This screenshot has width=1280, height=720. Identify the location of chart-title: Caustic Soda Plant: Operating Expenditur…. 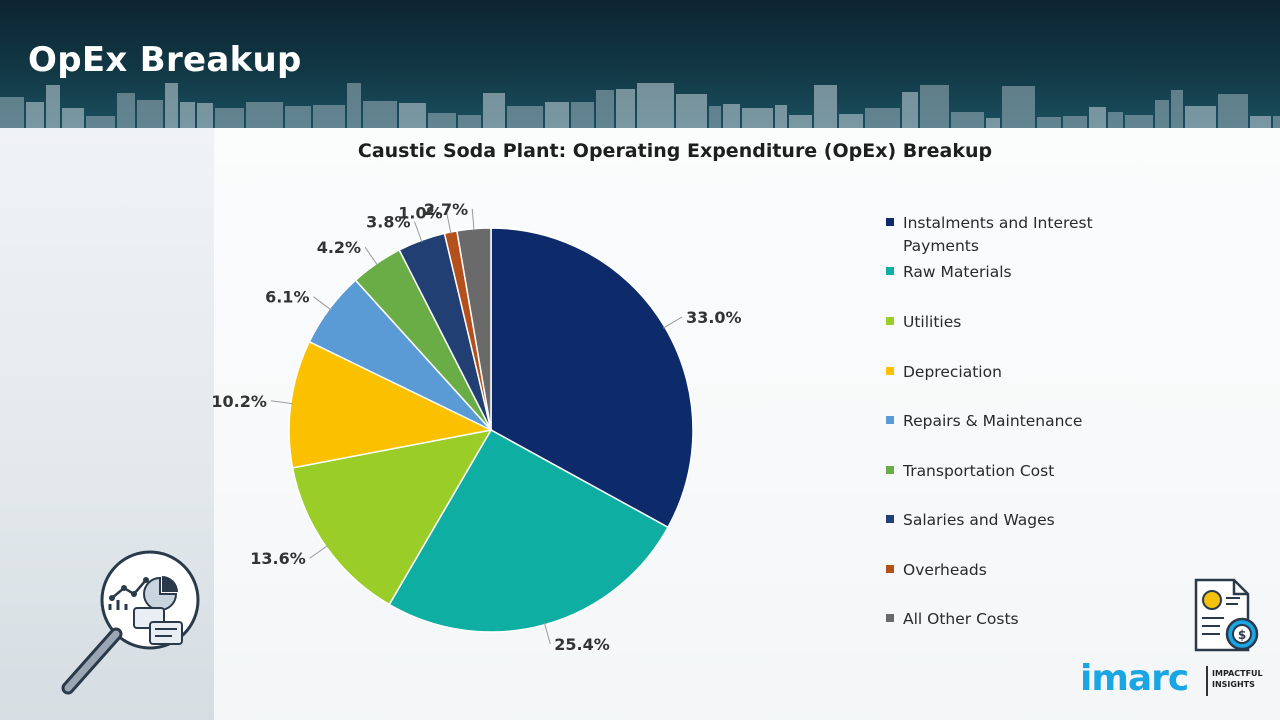
(675, 151).